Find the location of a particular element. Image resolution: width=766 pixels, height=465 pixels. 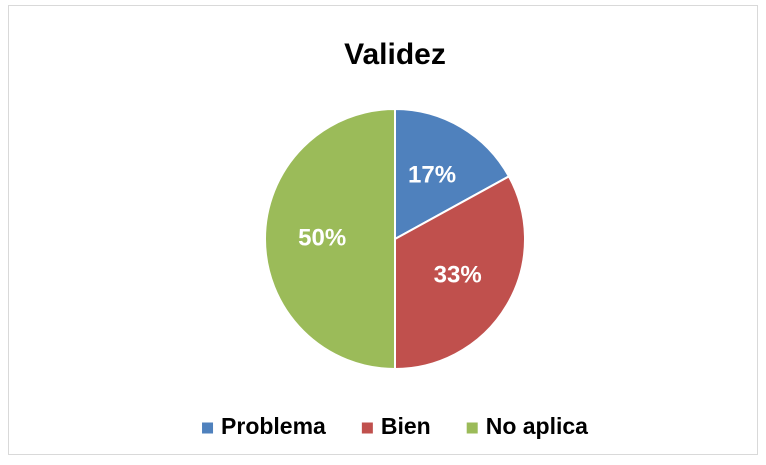

legend-label: No aplica is located at coordinates (537, 426).